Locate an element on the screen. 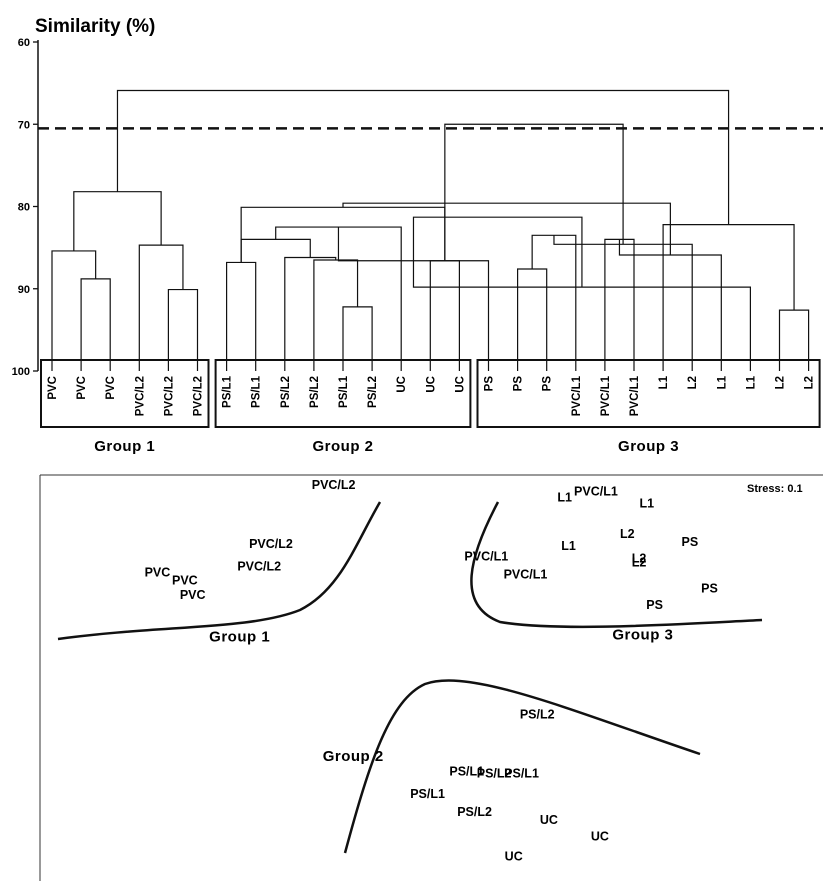  y-tick-label: 60 is located at coordinates (24, 43).